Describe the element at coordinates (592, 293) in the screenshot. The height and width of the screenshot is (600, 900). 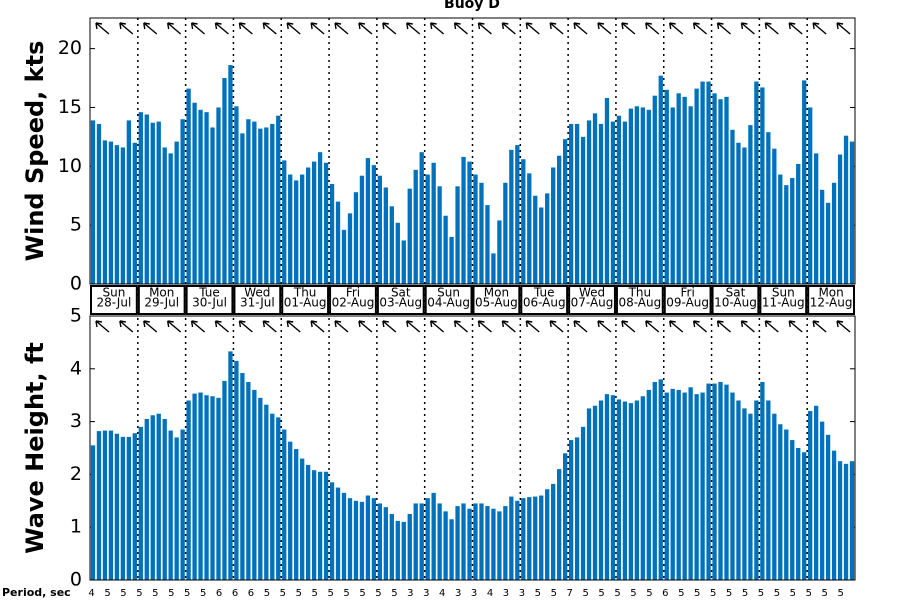
I see `day-name: Wed` at that location.